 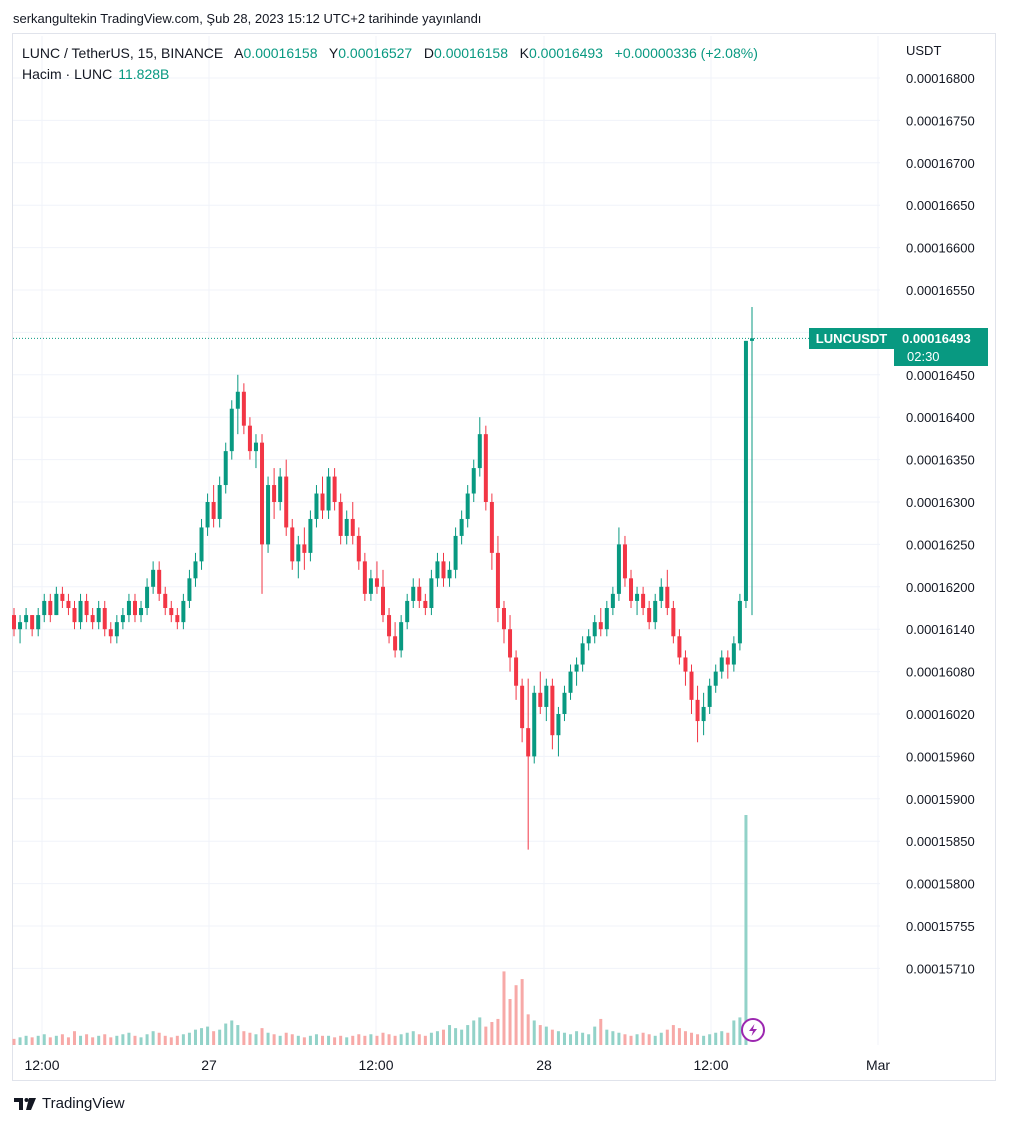 I want to click on x-tick-label: 28, so click(x=544, y=1065).